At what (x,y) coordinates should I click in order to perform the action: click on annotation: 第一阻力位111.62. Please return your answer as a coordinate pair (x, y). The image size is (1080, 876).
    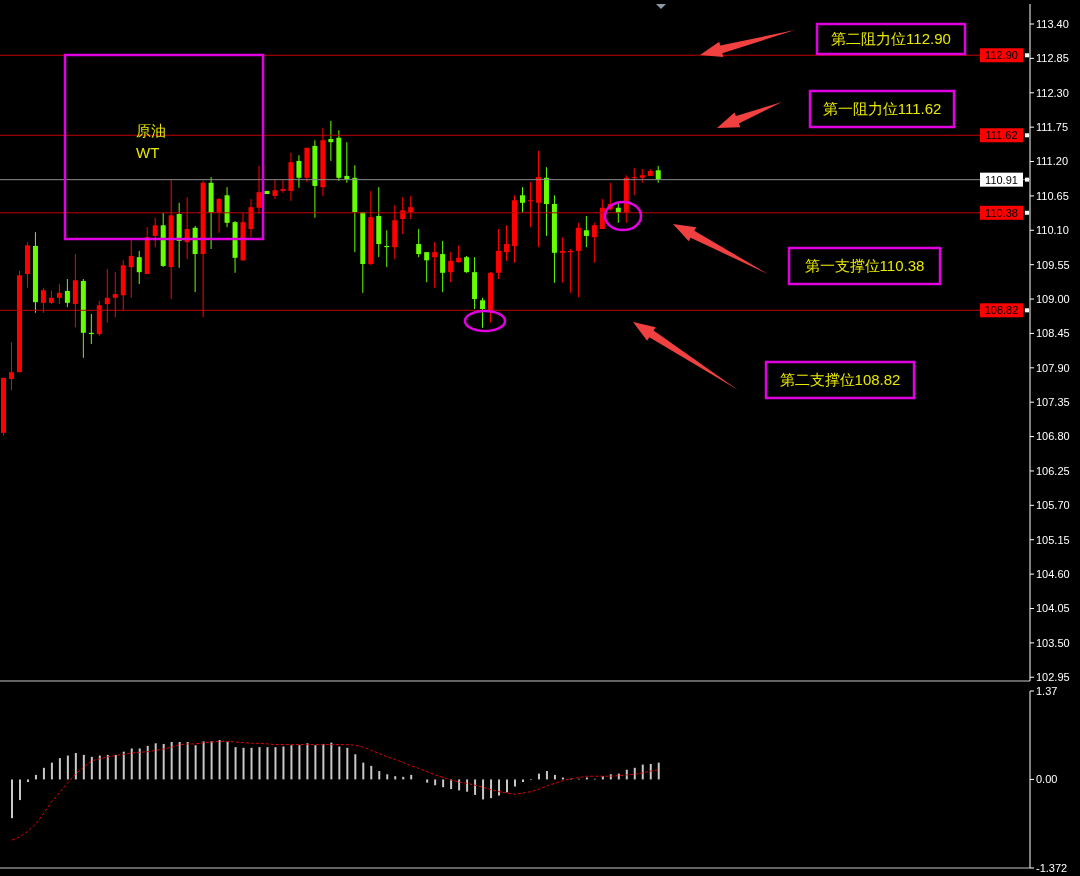
    Looking at the image, I should click on (882, 108).